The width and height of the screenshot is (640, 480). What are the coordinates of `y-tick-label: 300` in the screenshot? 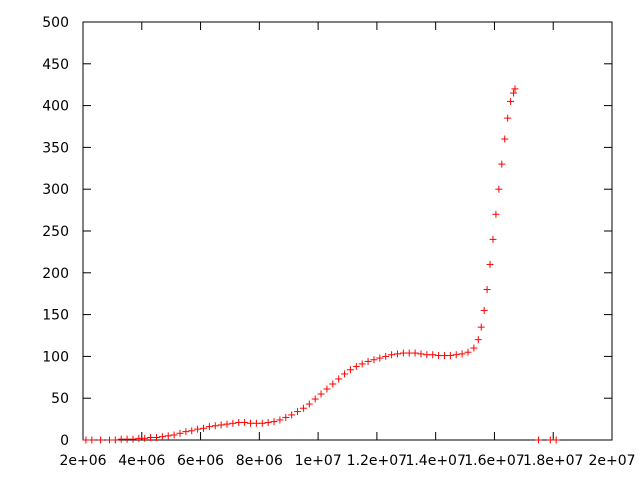 It's located at (55, 190).